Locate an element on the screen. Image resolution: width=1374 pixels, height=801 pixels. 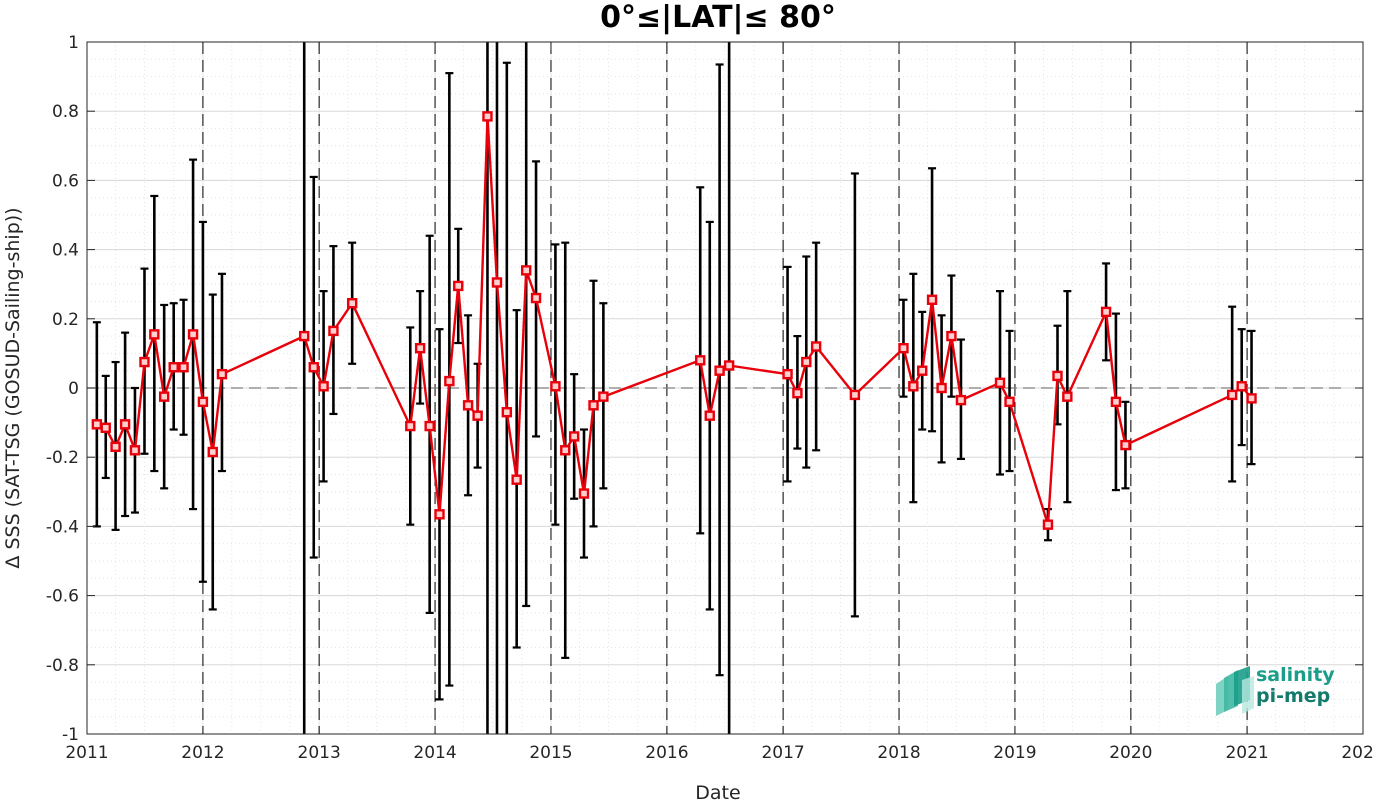
chart-title: 0°≤|LAT|≤ 80° is located at coordinates (718, 17).